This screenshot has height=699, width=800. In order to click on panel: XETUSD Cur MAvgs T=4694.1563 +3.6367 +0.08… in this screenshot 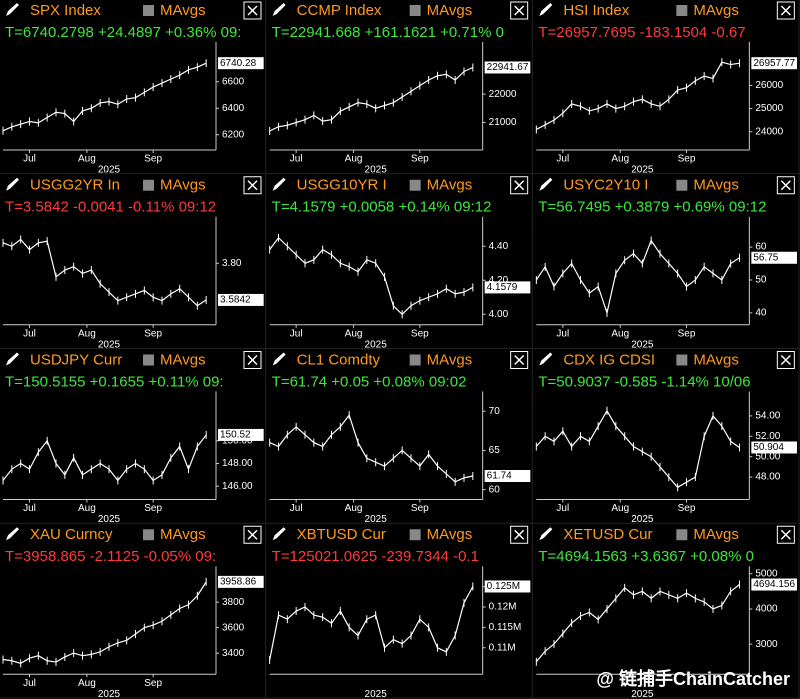, I will do `click(666, 611)`.